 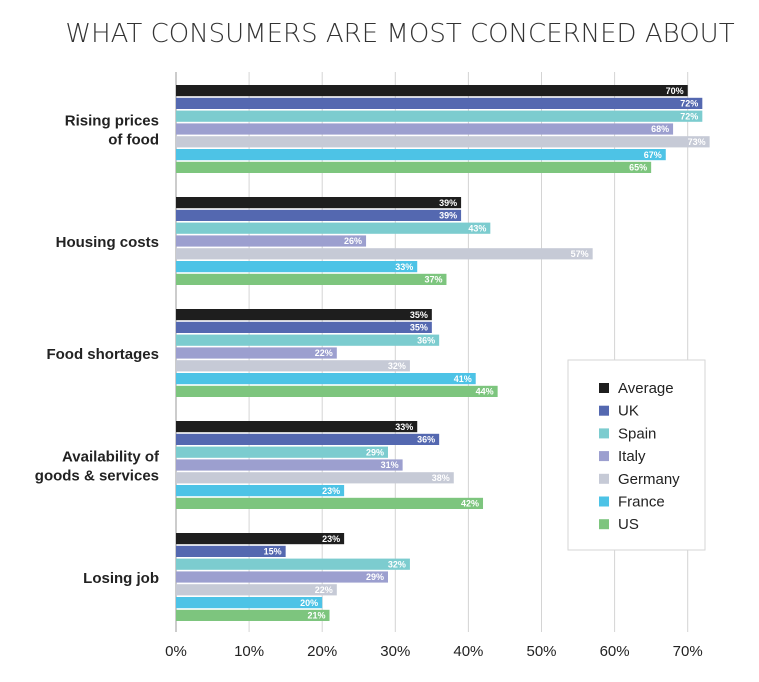 What do you see at coordinates (97, 475) in the screenshot?
I see `category-label: goods & services` at bounding box center [97, 475].